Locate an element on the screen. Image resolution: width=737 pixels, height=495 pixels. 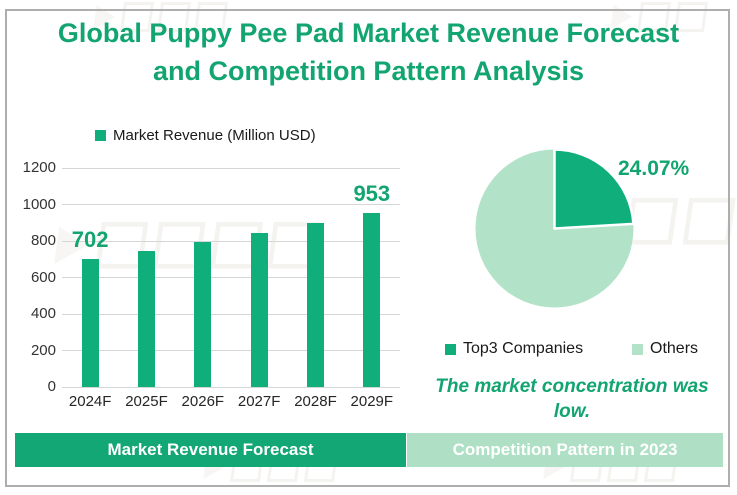
y-axis-tick-label: 200 is located at coordinates (43, 350).